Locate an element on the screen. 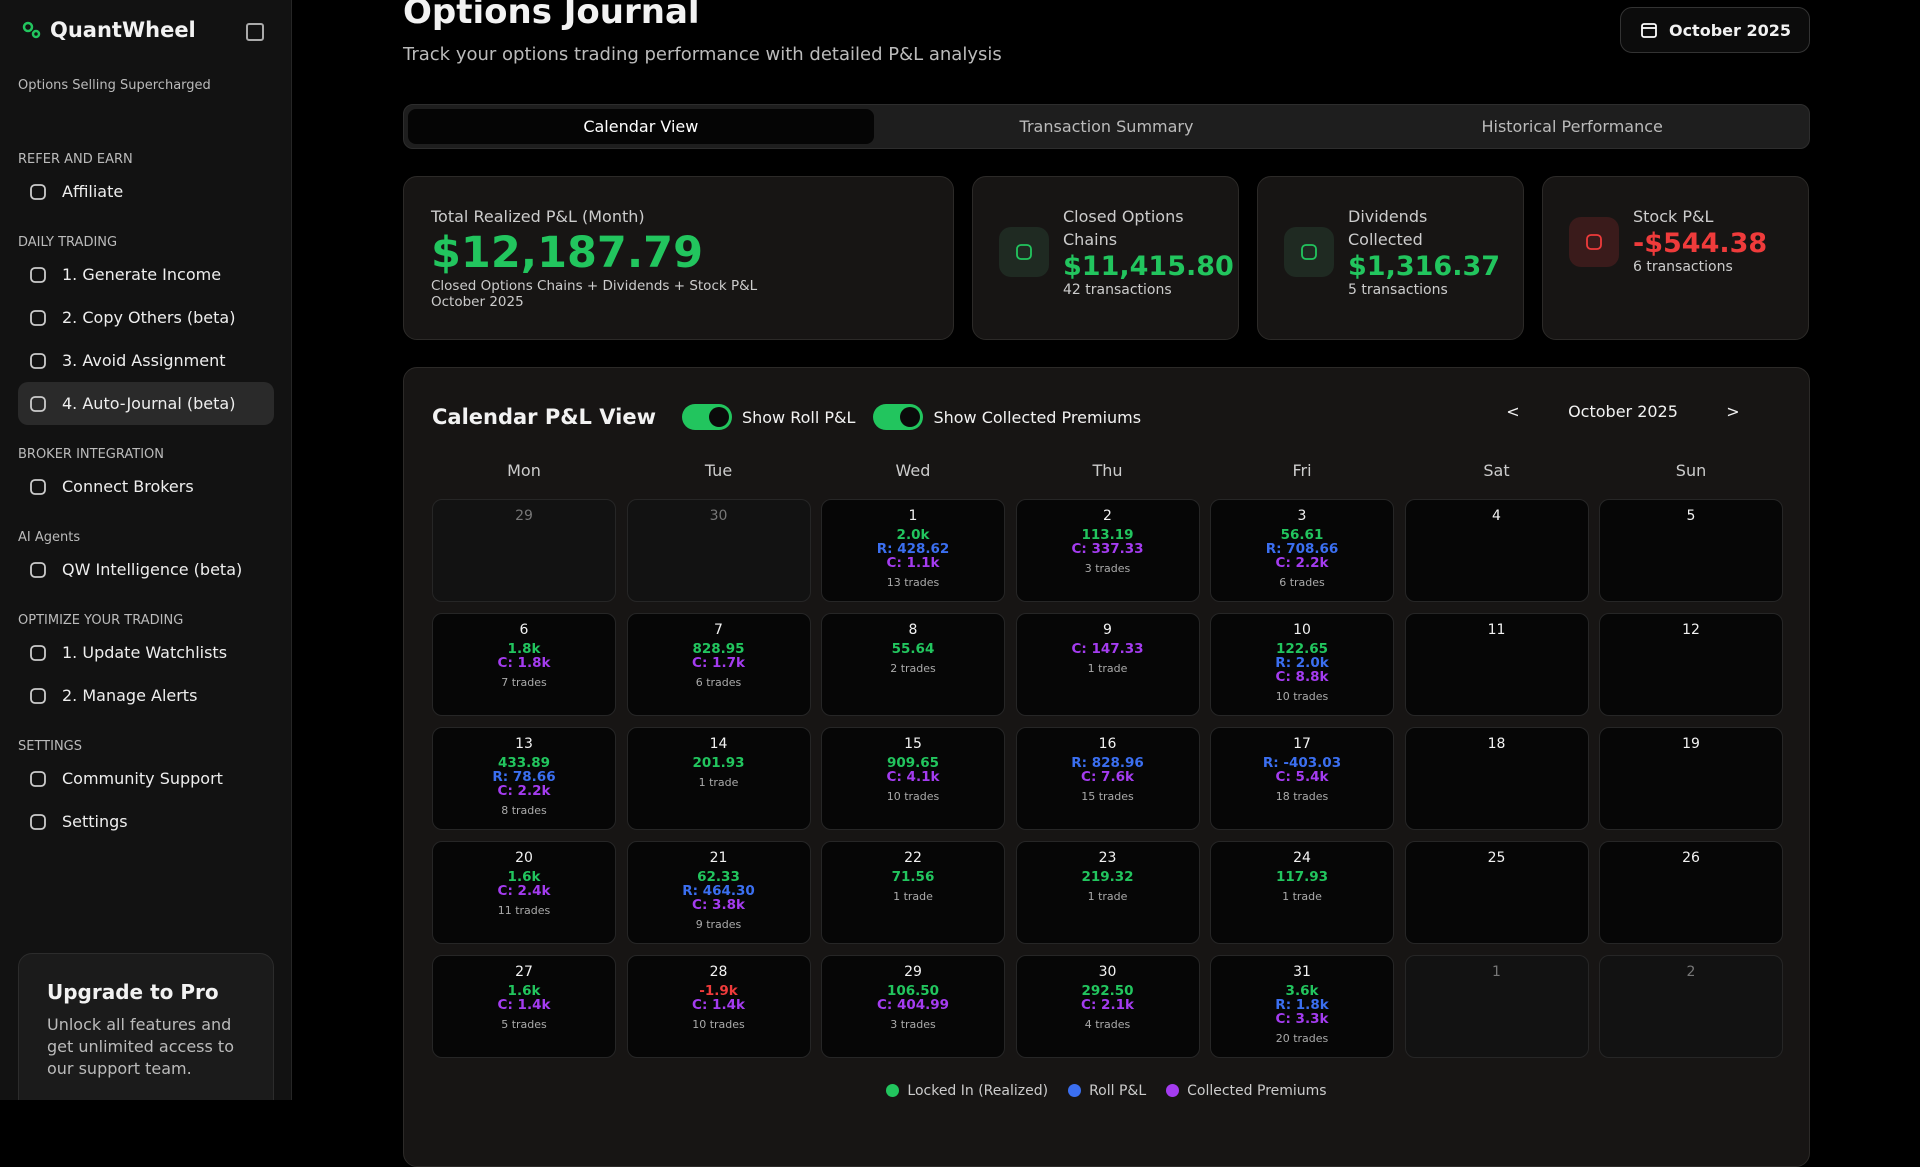 Image resolution: width=1920 pixels, height=1167 pixels. nav-item: QW Intelligence (beta) is located at coordinates (146, 569).